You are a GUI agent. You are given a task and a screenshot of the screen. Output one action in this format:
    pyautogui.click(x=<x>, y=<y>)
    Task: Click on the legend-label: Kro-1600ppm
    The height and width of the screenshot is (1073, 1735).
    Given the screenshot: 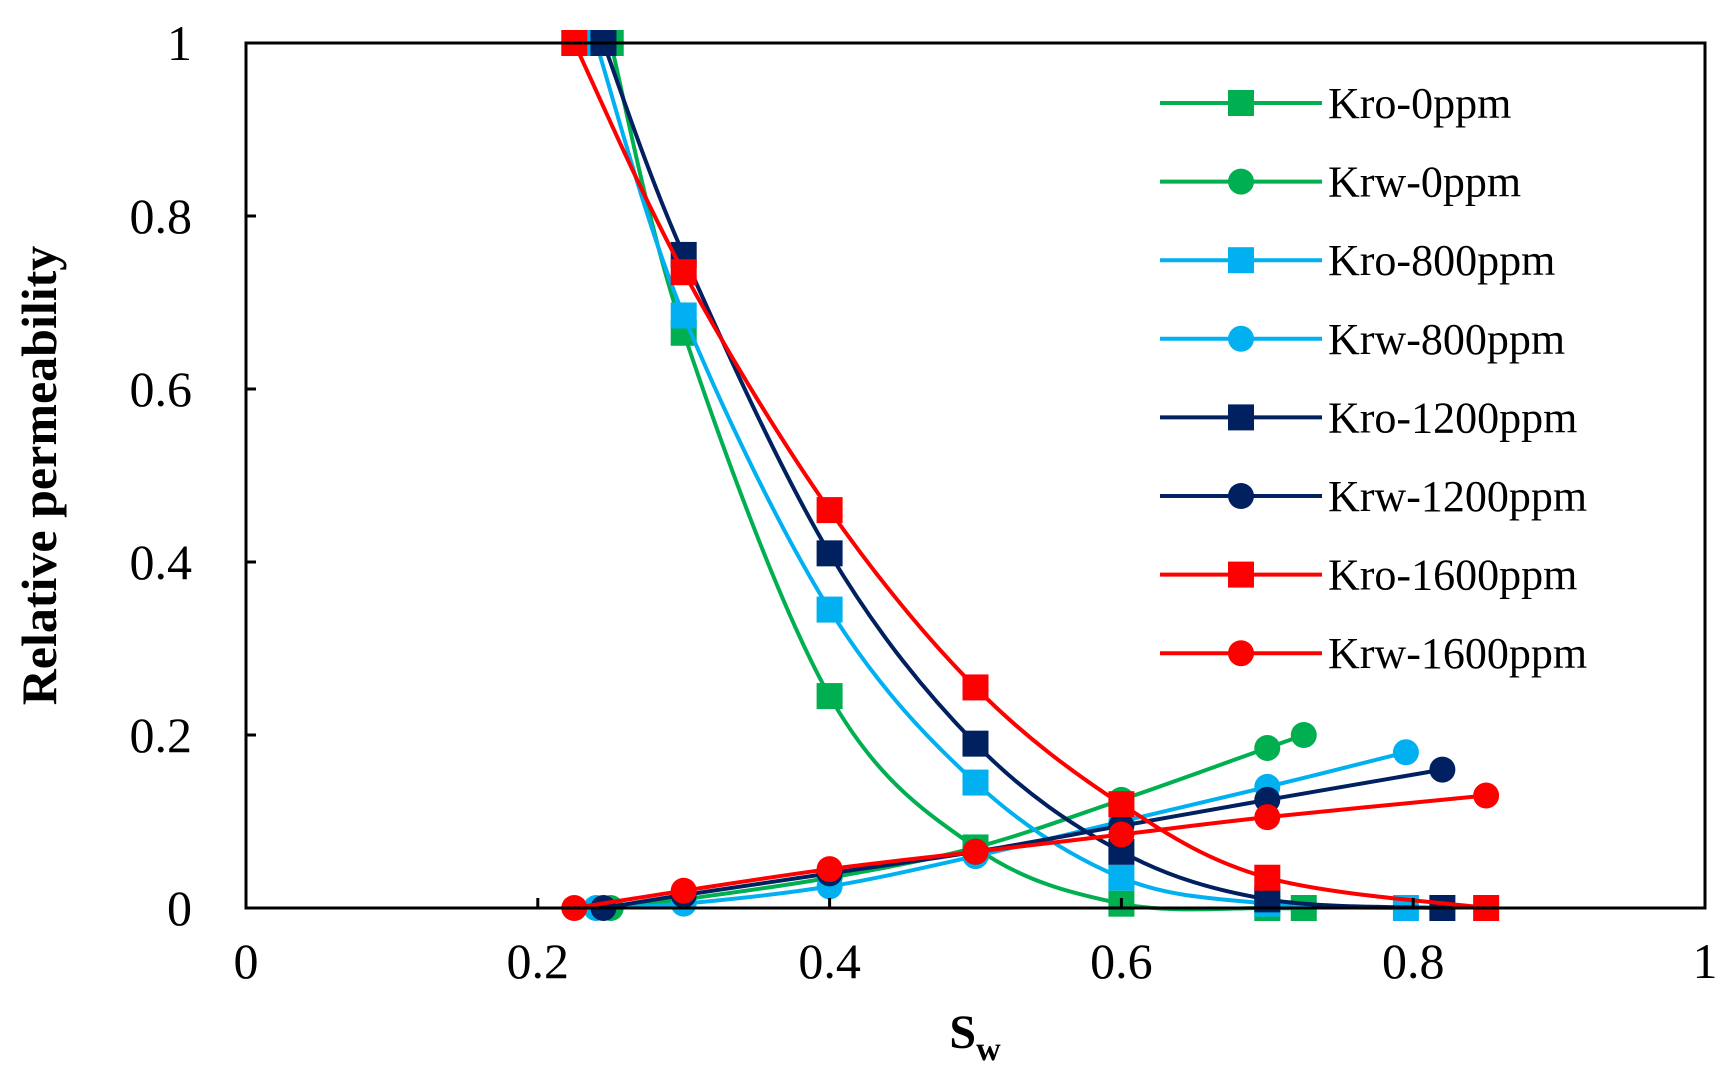 What is the action you would take?
    pyautogui.click(x=1452, y=575)
    